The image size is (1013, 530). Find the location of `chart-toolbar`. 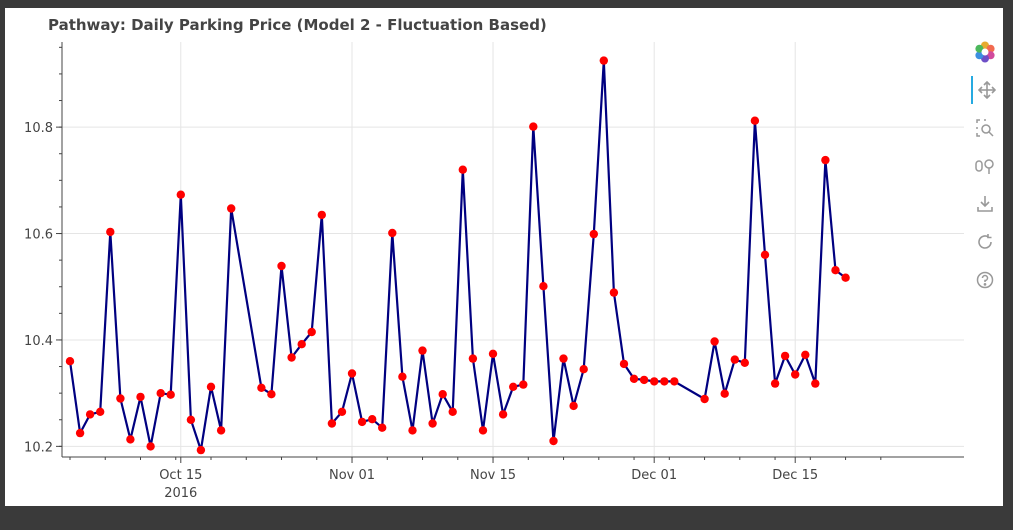

chart-toolbar is located at coordinates (985, 178).